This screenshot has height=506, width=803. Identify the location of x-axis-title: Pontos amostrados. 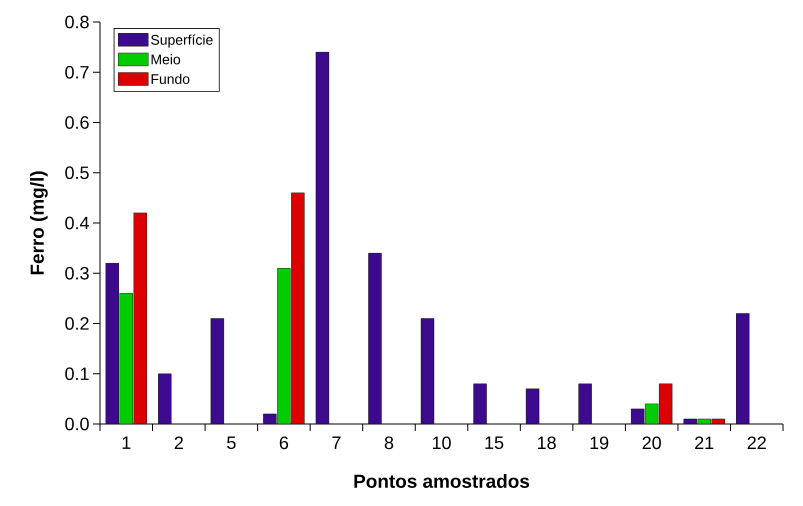
(442, 481).